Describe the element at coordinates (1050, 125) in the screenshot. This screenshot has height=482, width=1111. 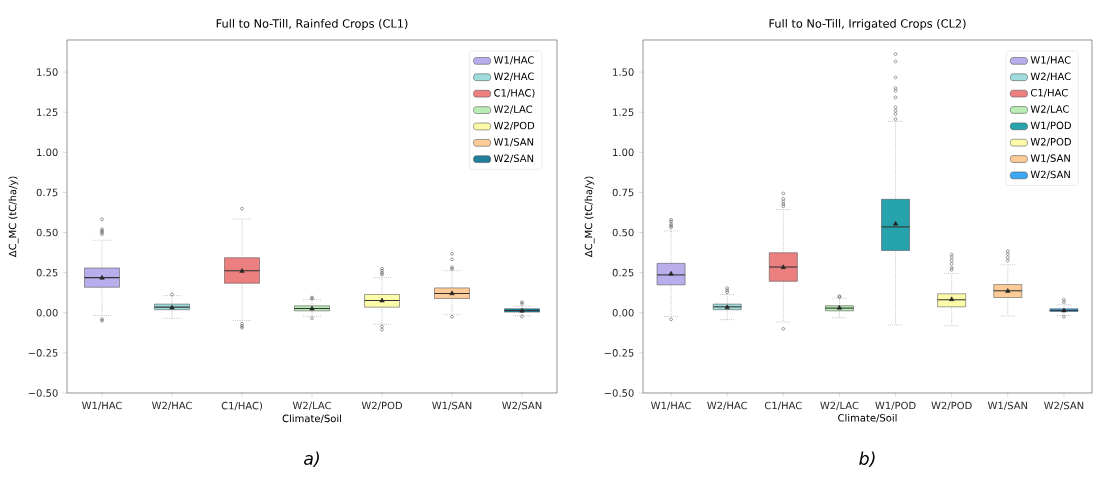
I see `legend-label: W1/POD` at that location.